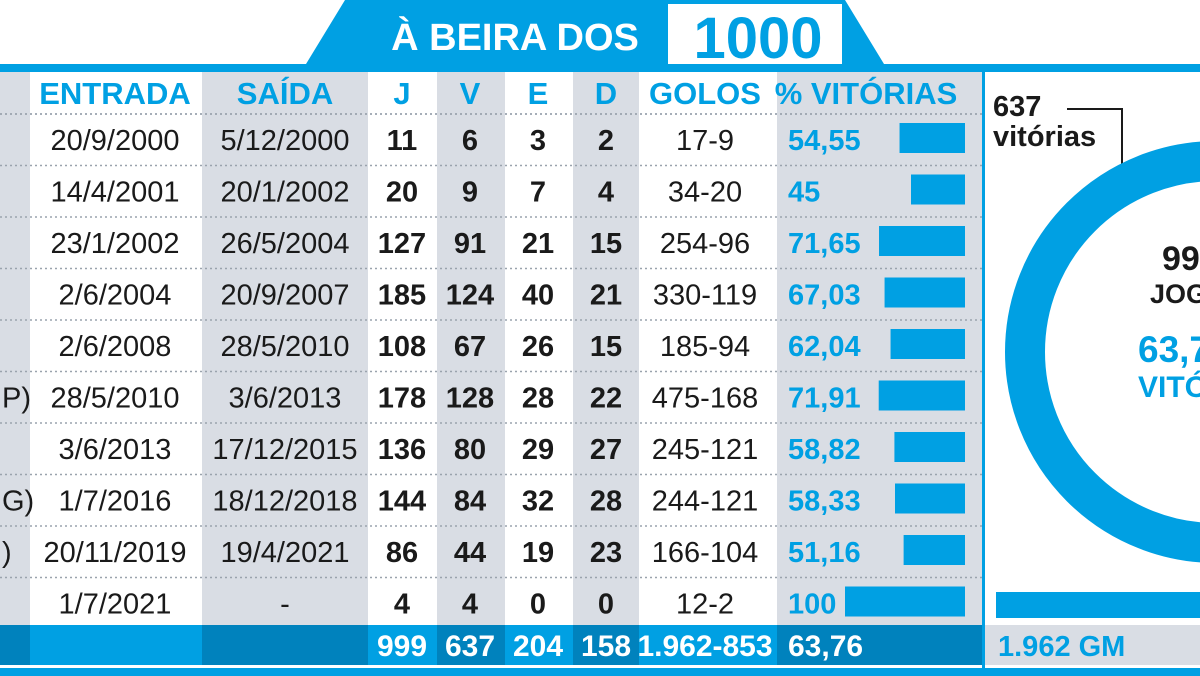 The image size is (1200, 676). Describe the element at coordinates (402, 450) in the screenshot. I see `cell-j: 136` at that location.